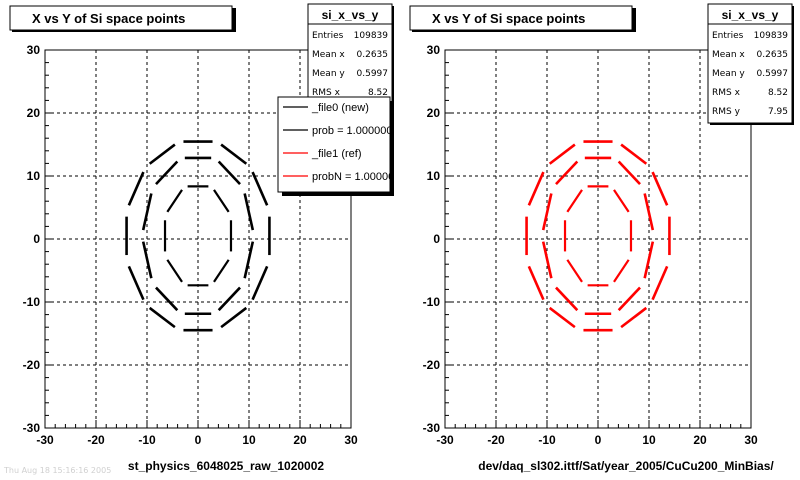  What do you see at coordinates (778, 112) in the screenshot?
I see `stats-value: 7.95` at bounding box center [778, 112].